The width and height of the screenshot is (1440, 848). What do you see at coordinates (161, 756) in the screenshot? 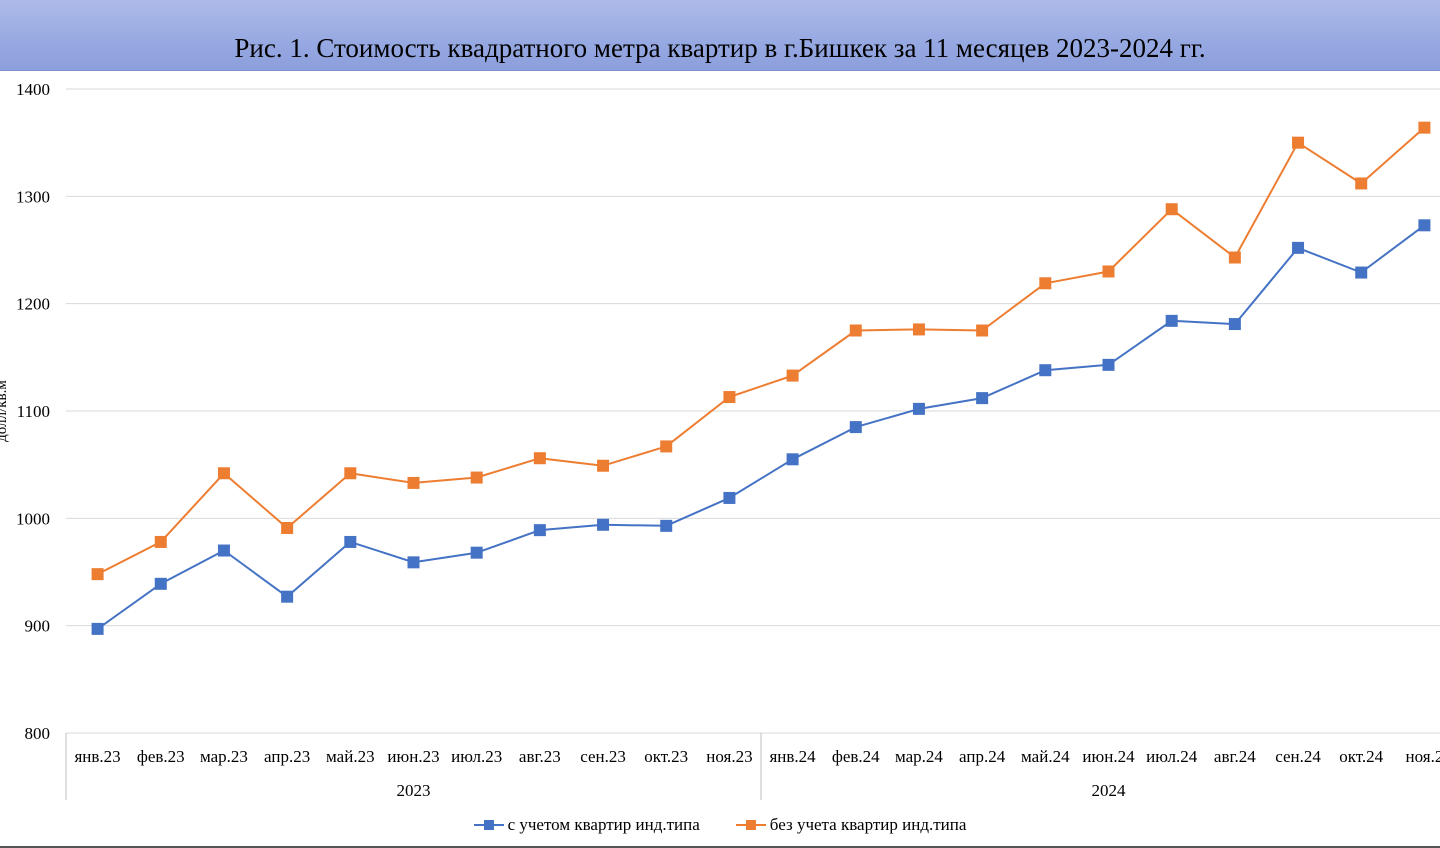
I see `x-tick-label: фев.23` at bounding box center [161, 756].